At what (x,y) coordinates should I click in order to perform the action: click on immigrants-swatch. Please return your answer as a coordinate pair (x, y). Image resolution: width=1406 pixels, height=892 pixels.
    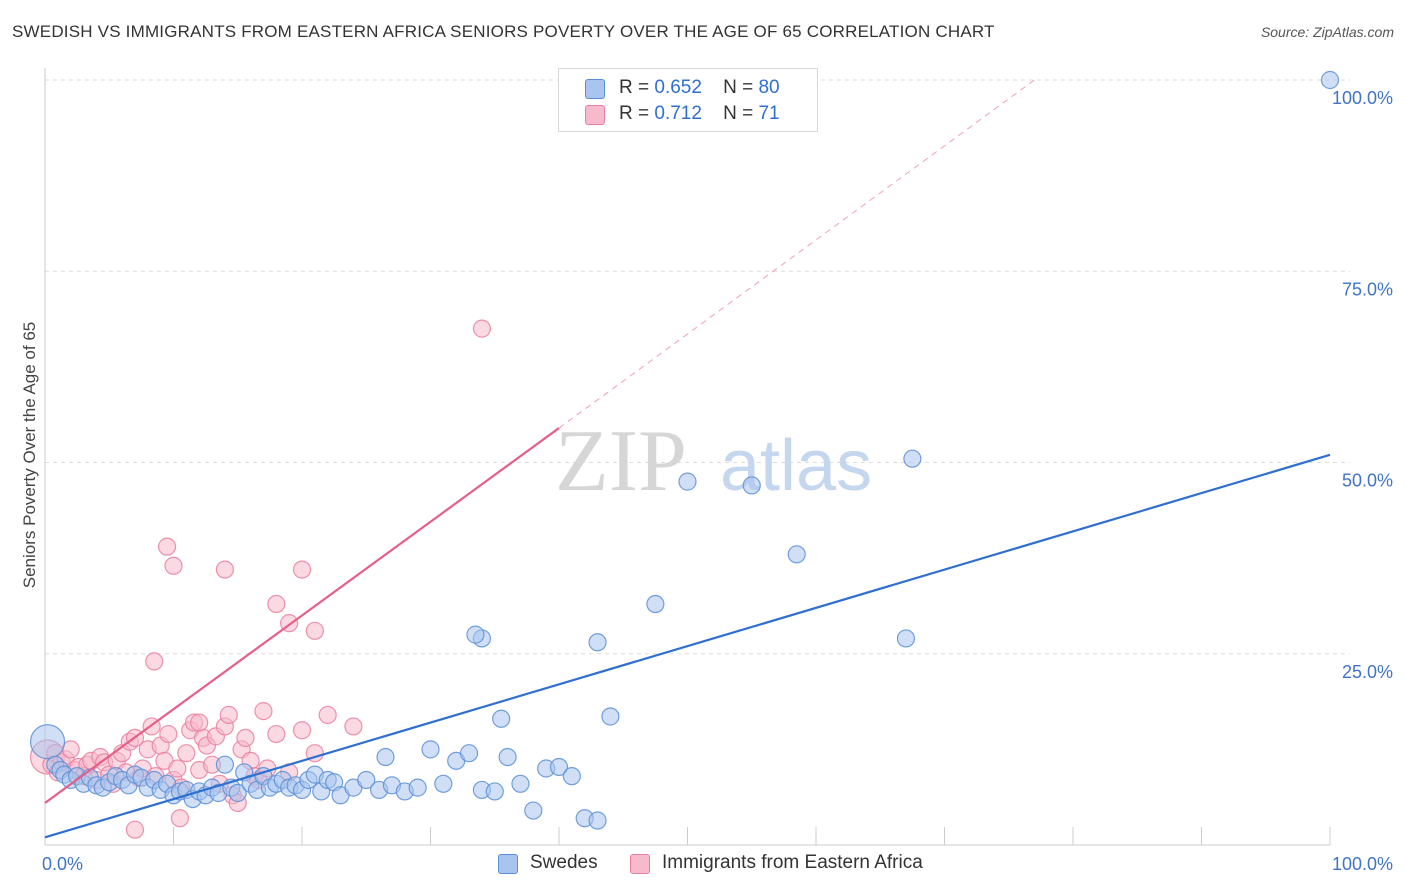
    Looking at the image, I should click on (595, 115).